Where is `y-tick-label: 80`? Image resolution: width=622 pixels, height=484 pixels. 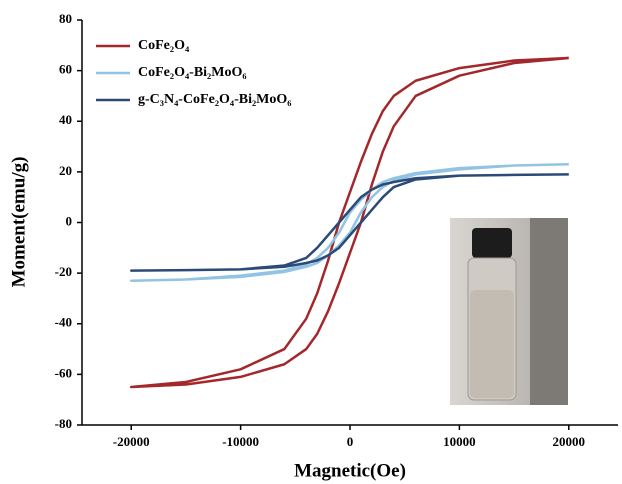
y-tick-label: 80 is located at coordinates (65, 18).